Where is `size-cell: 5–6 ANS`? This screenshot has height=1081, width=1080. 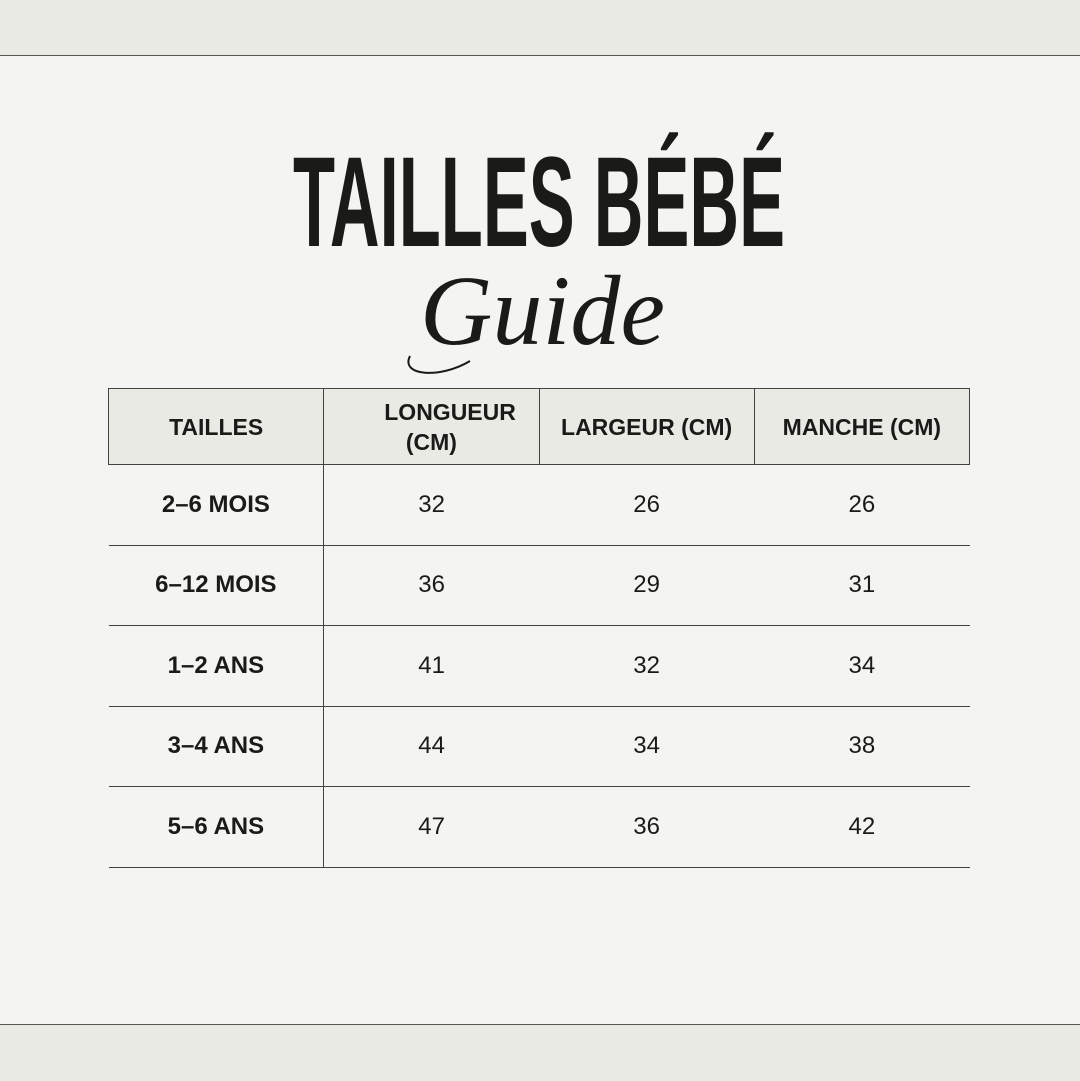
size-cell: 5–6 ANS is located at coordinates (216, 827).